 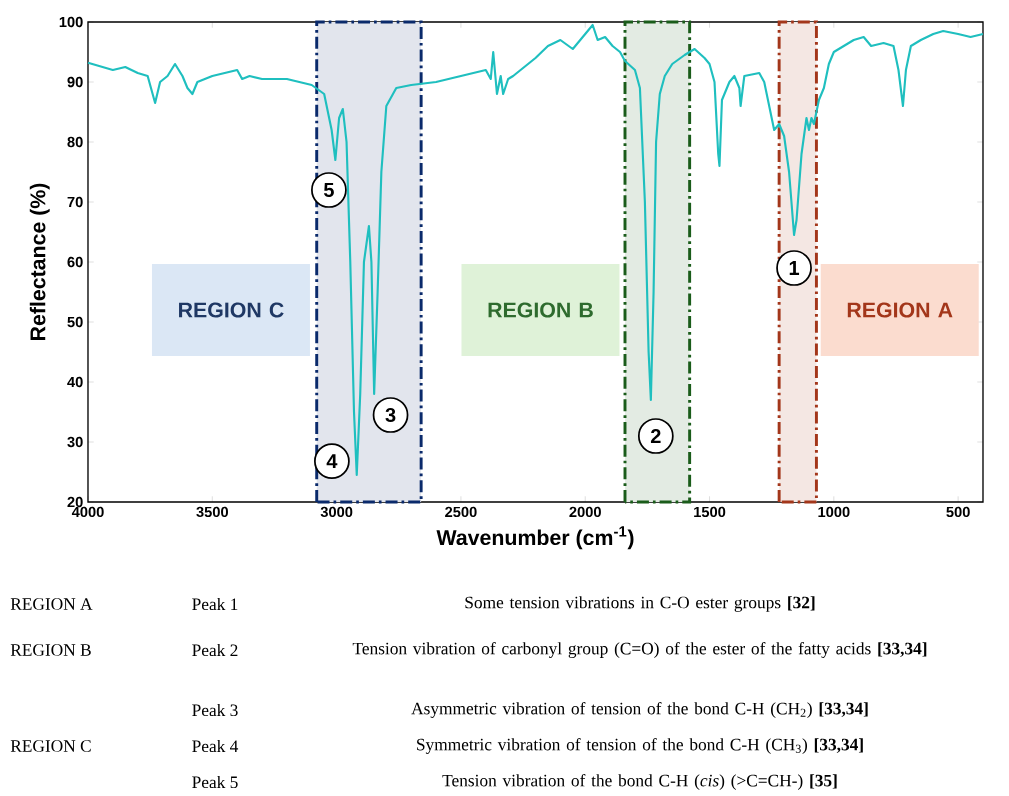 I want to click on y-axis-title: Reflectance (%), so click(x=39, y=262).